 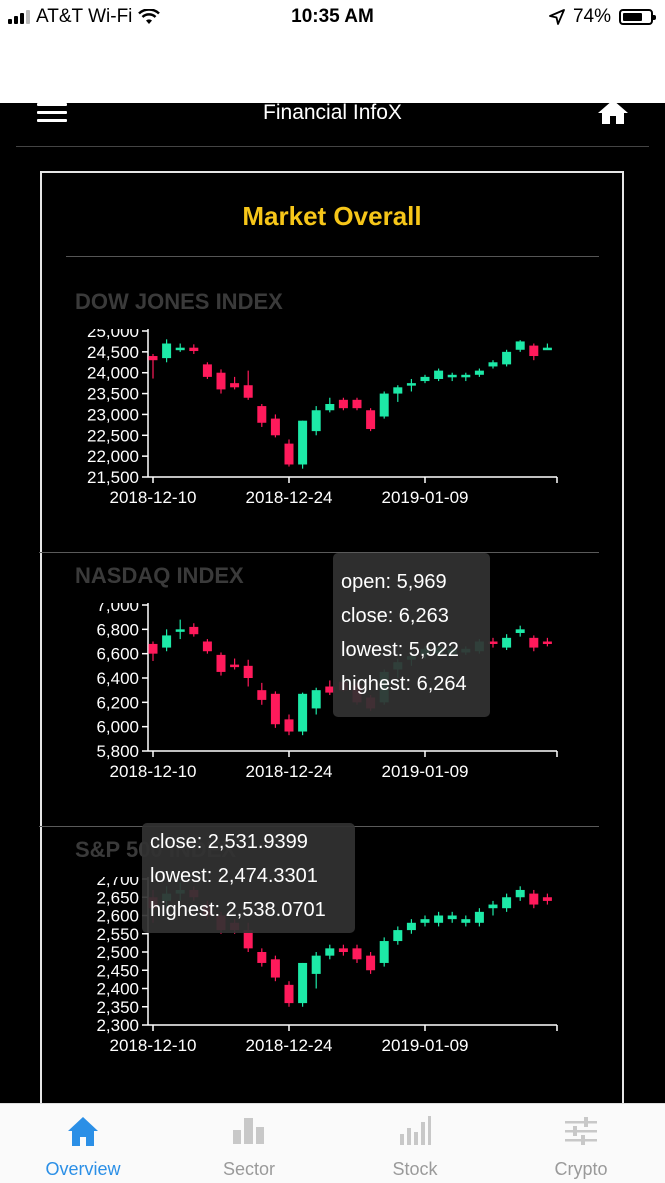 I want to click on home-icon, so click(x=613, y=114).